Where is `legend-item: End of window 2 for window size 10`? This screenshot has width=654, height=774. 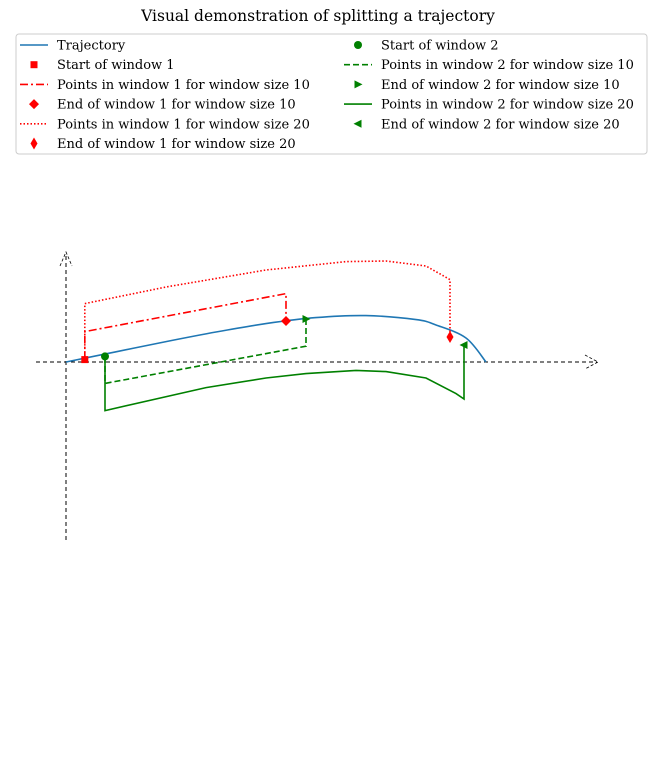
legend-item: End of window 2 for window size 10 is located at coordinates (487, 85).